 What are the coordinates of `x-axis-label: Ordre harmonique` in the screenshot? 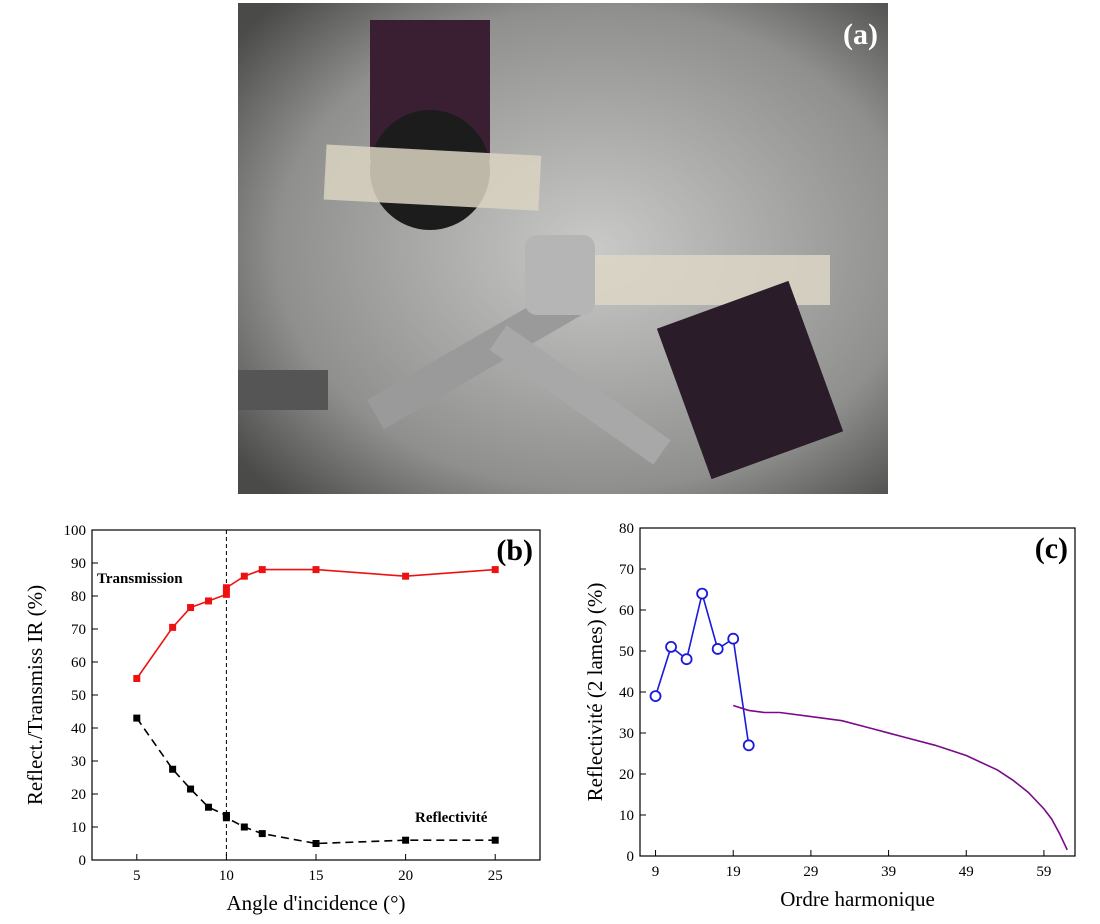 It's located at (857, 899).